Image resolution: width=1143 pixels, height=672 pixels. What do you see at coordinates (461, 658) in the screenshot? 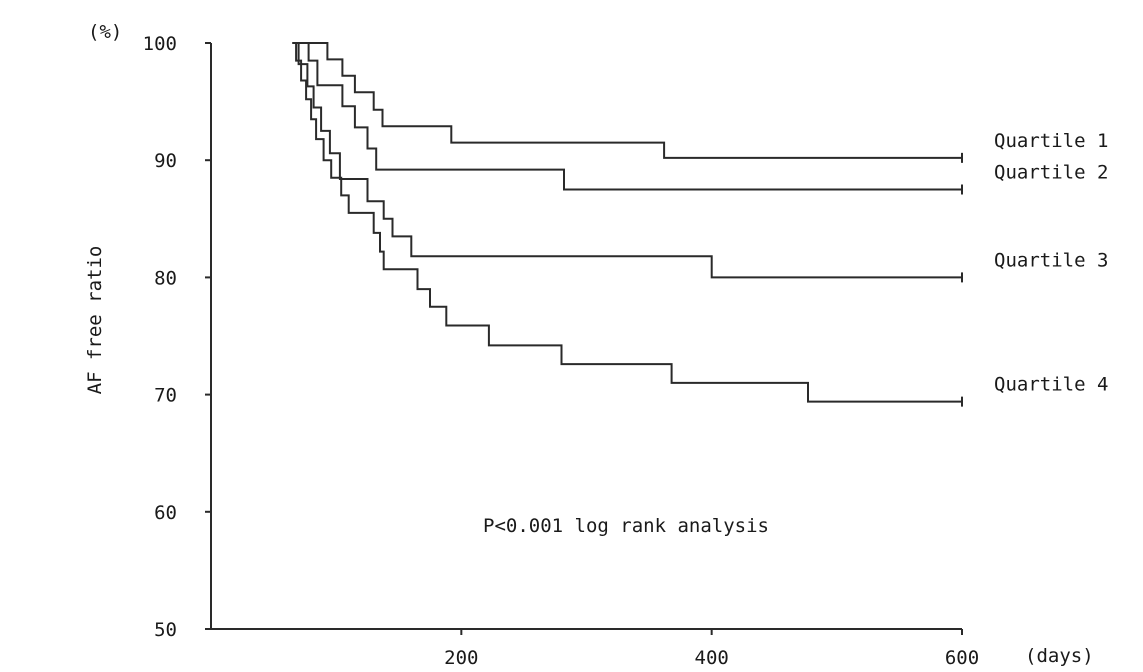
I see `x-tick-label: 200` at bounding box center [461, 658].